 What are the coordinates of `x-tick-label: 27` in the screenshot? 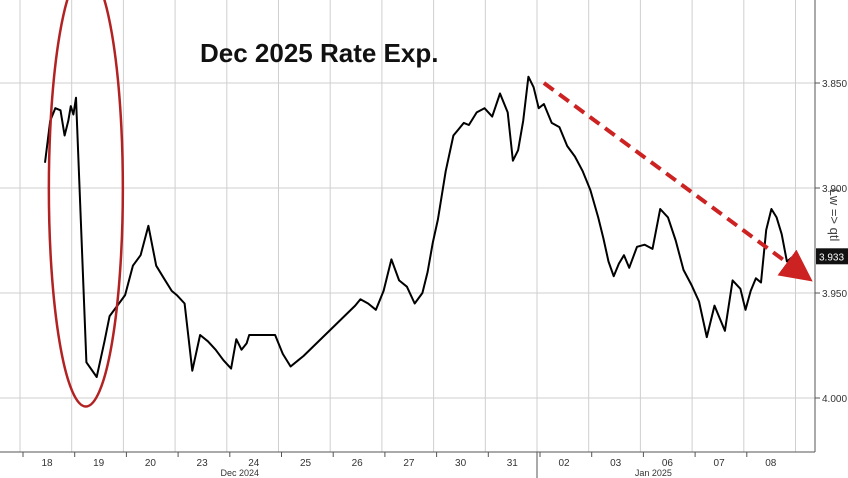 It's located at (409, 463).